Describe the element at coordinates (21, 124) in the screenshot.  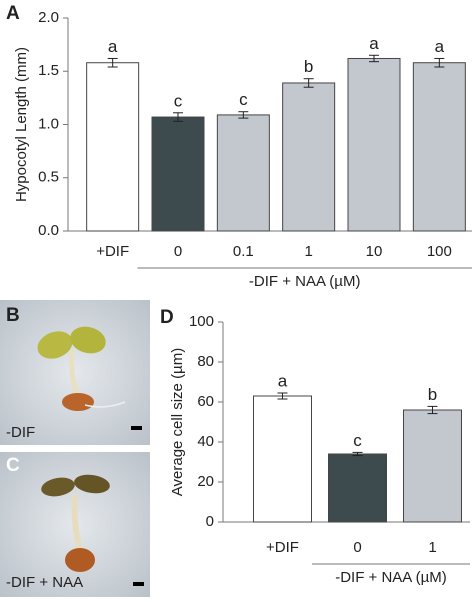
I see `y-axis-label: Hypocotyl Length (mm)` at that location.